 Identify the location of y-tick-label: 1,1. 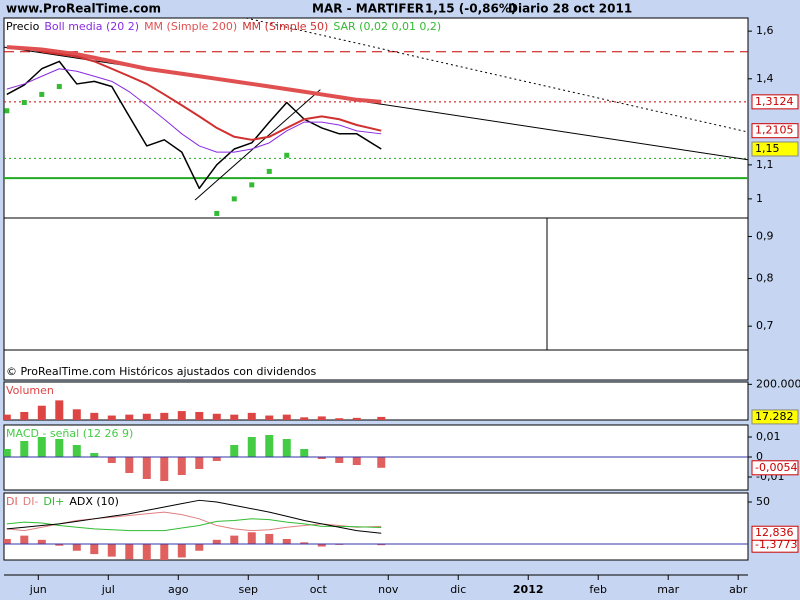
(765, 164).